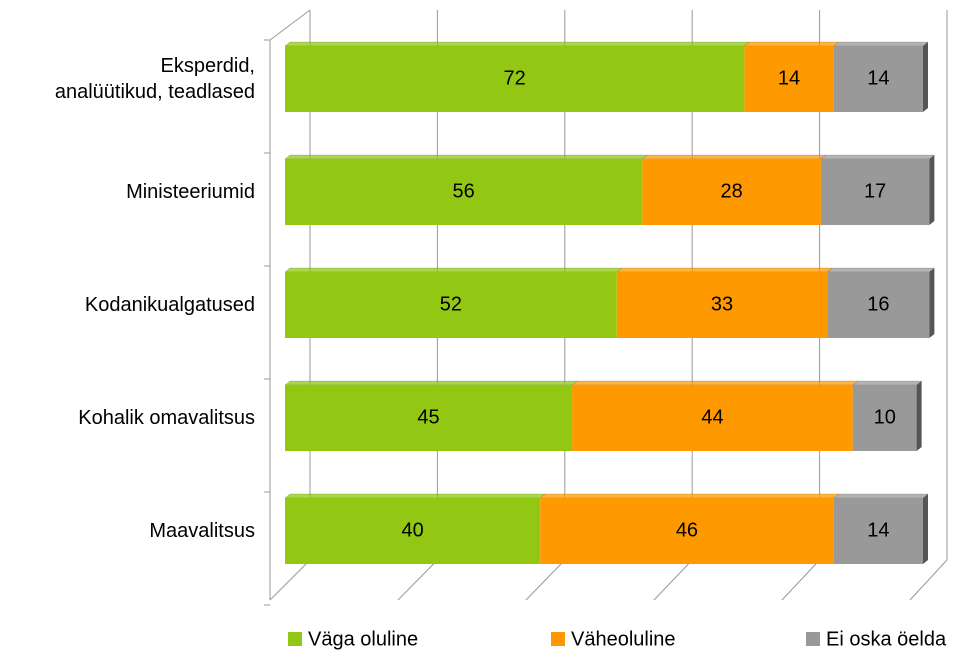  I want to click on y-tick-label: Kodanikualgatused, so click(169, 305).